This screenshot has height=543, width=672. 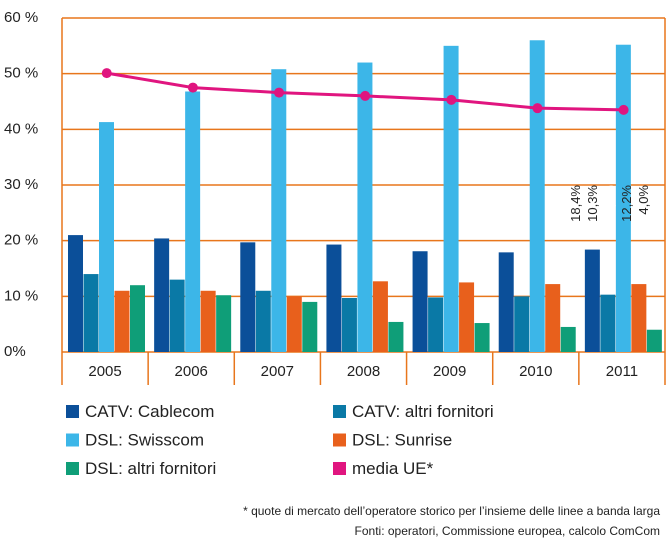 What do you see at coordinates (104, 371) in the screenshot?
I see `x-tick-label: 2005` at bounding box center [104, 371].